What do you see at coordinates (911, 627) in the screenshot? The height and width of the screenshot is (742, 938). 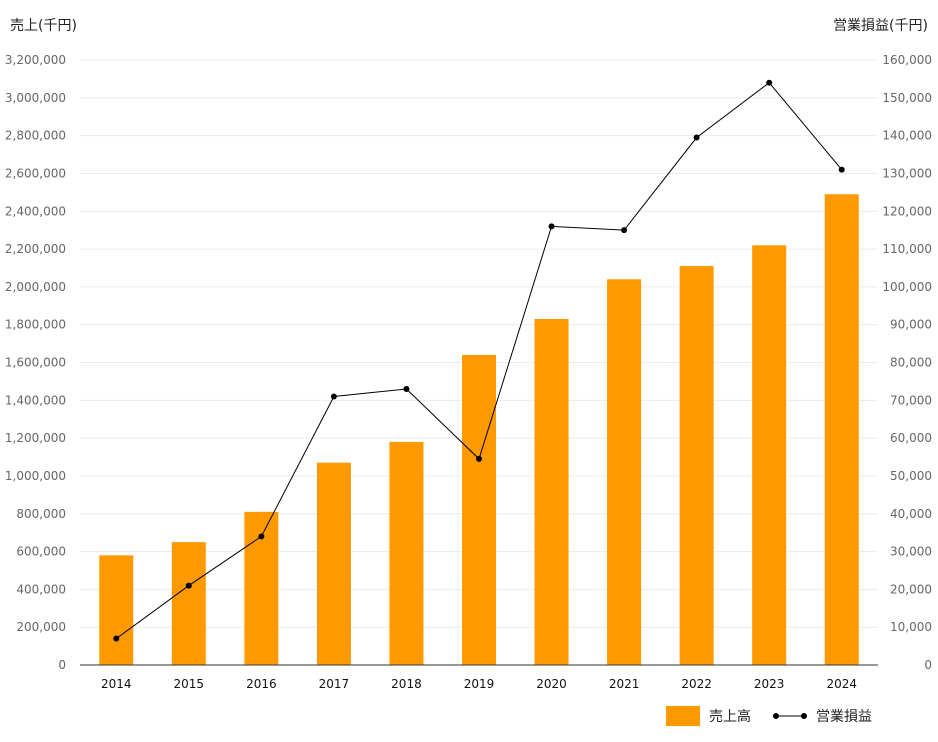 I see `y-tick-label-right: 10,000` at bounding box center [911, 627].